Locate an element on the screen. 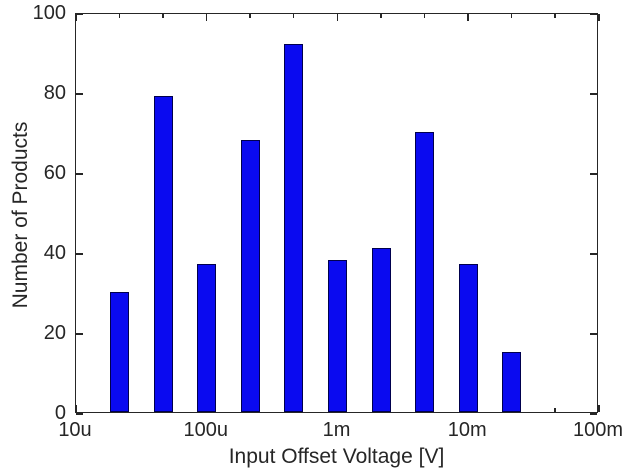 The width and height of the screenshot is (635, 473). y-tick-label: 60 is located at coordinates (54, 173).